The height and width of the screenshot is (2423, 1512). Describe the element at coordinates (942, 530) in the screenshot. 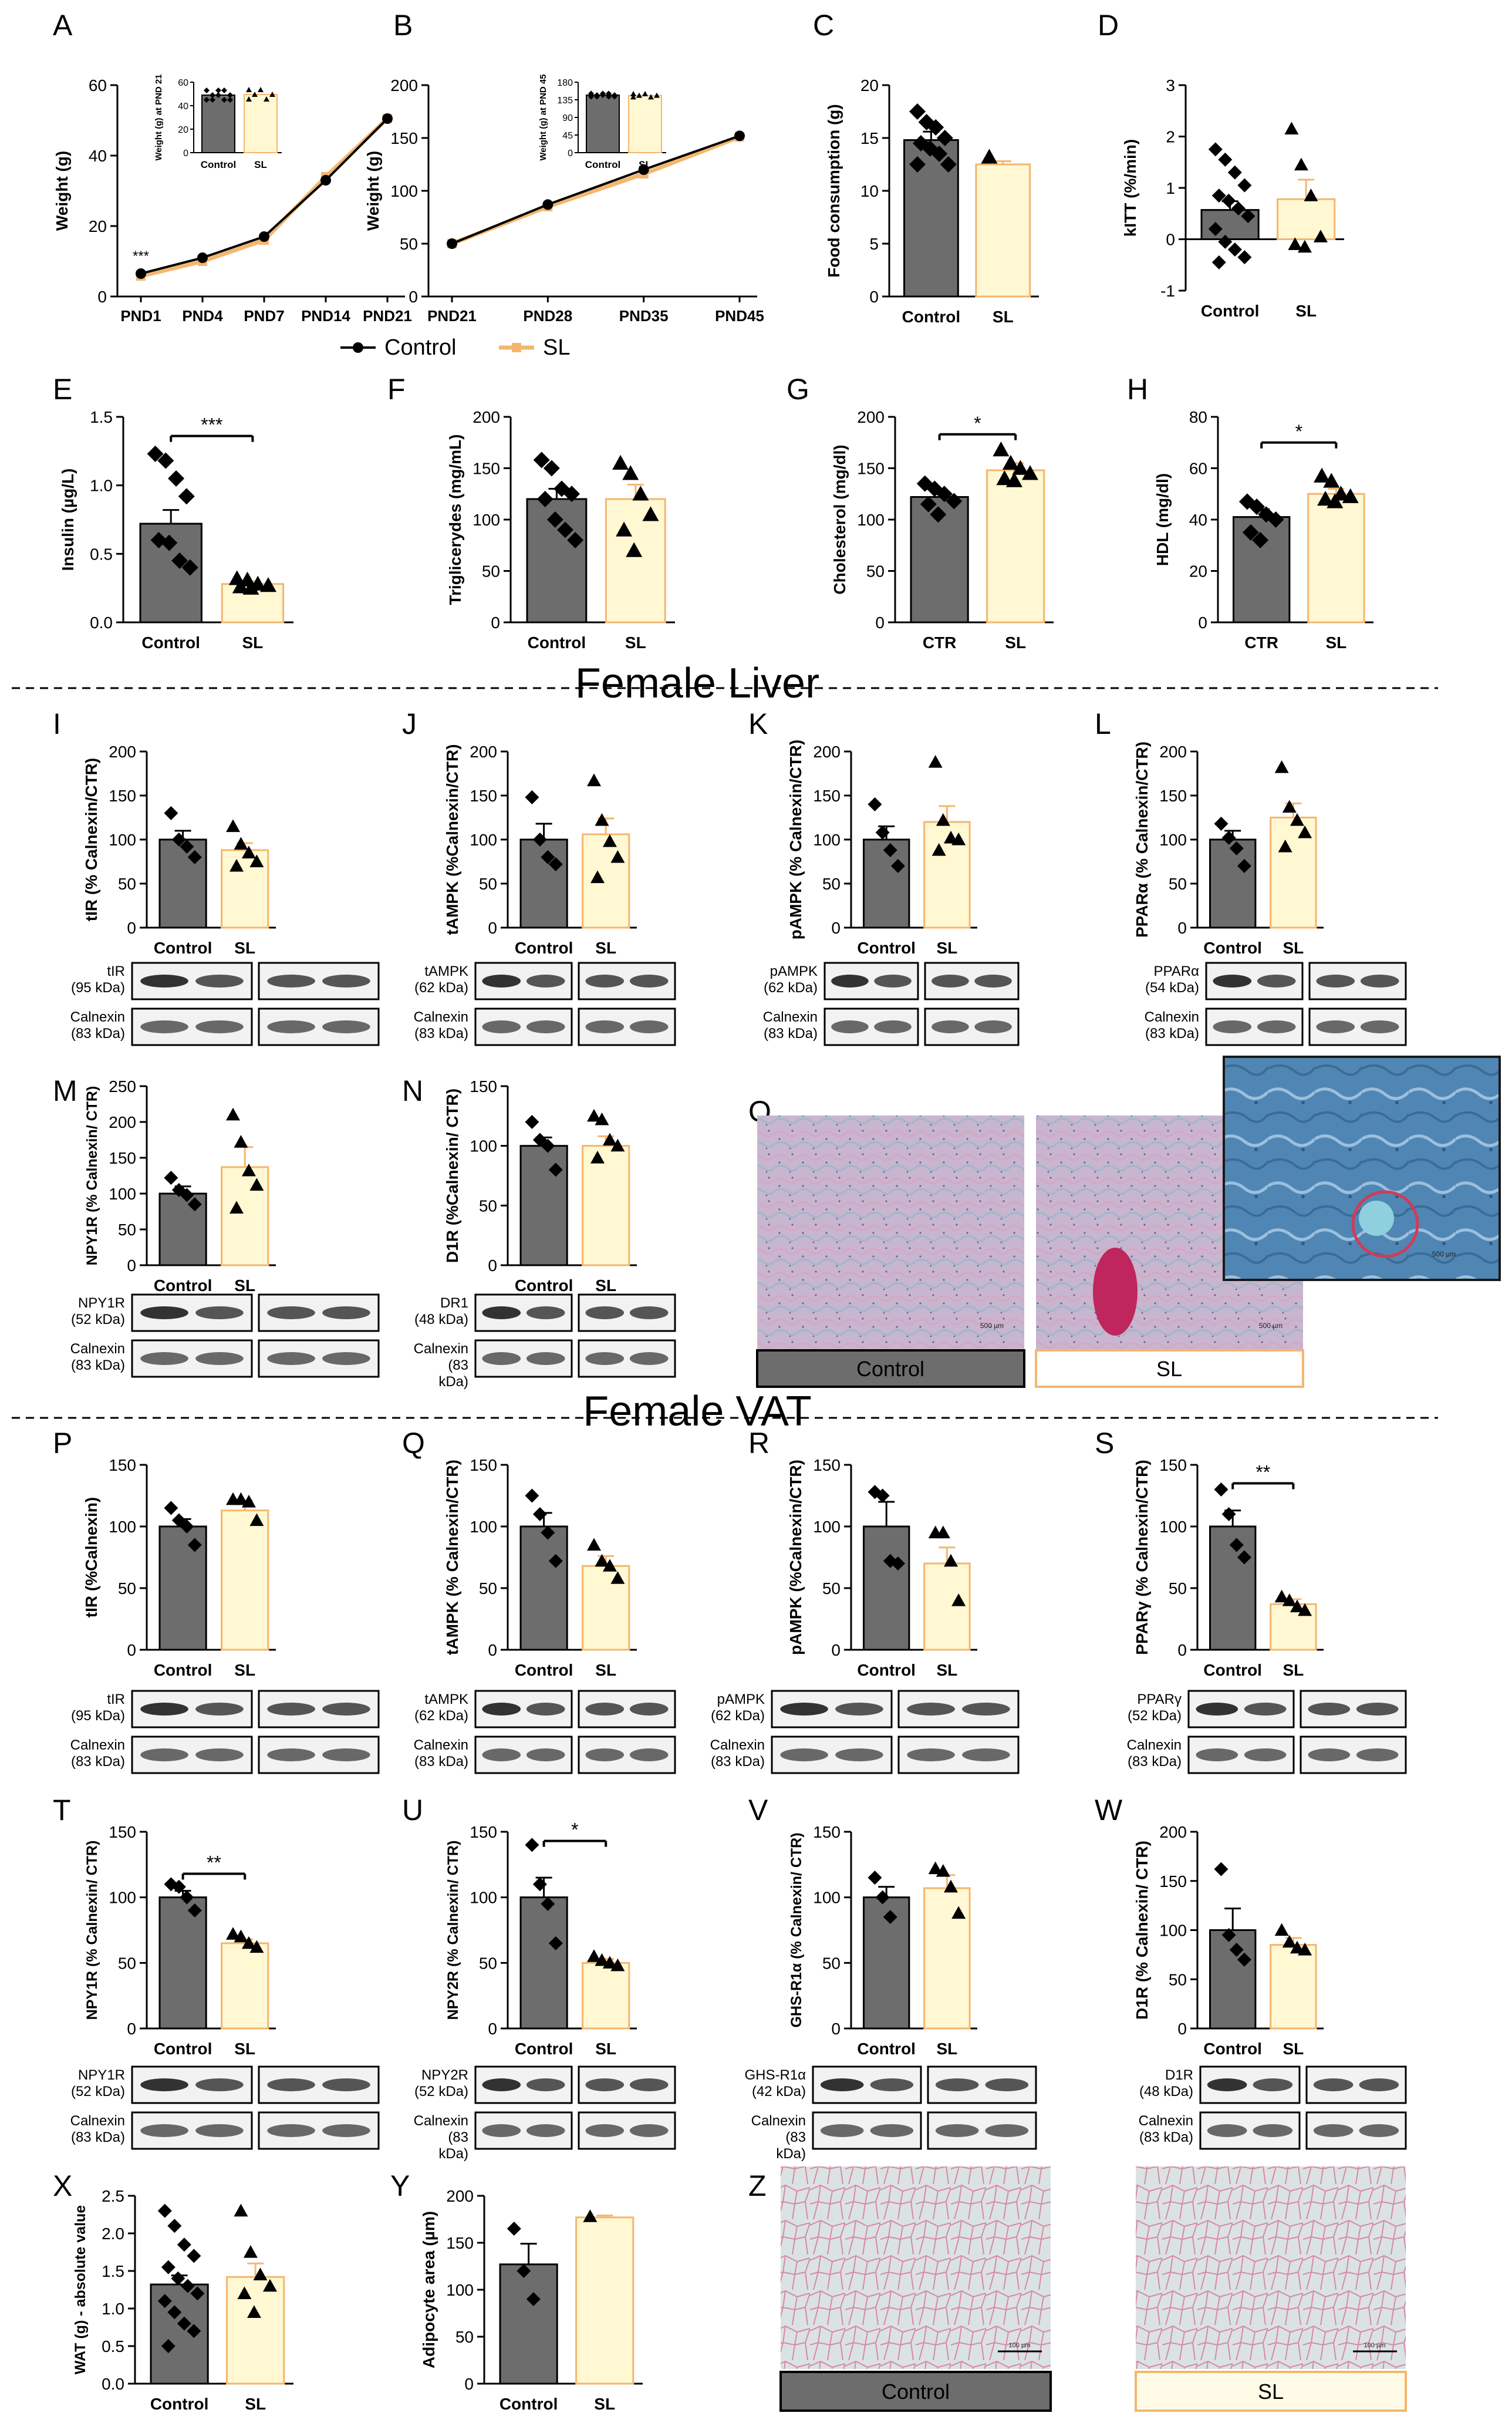

I see `panel-g: 0 50 100 150 200 Cholesterol (mg/dl) CTR SL *` at that location.